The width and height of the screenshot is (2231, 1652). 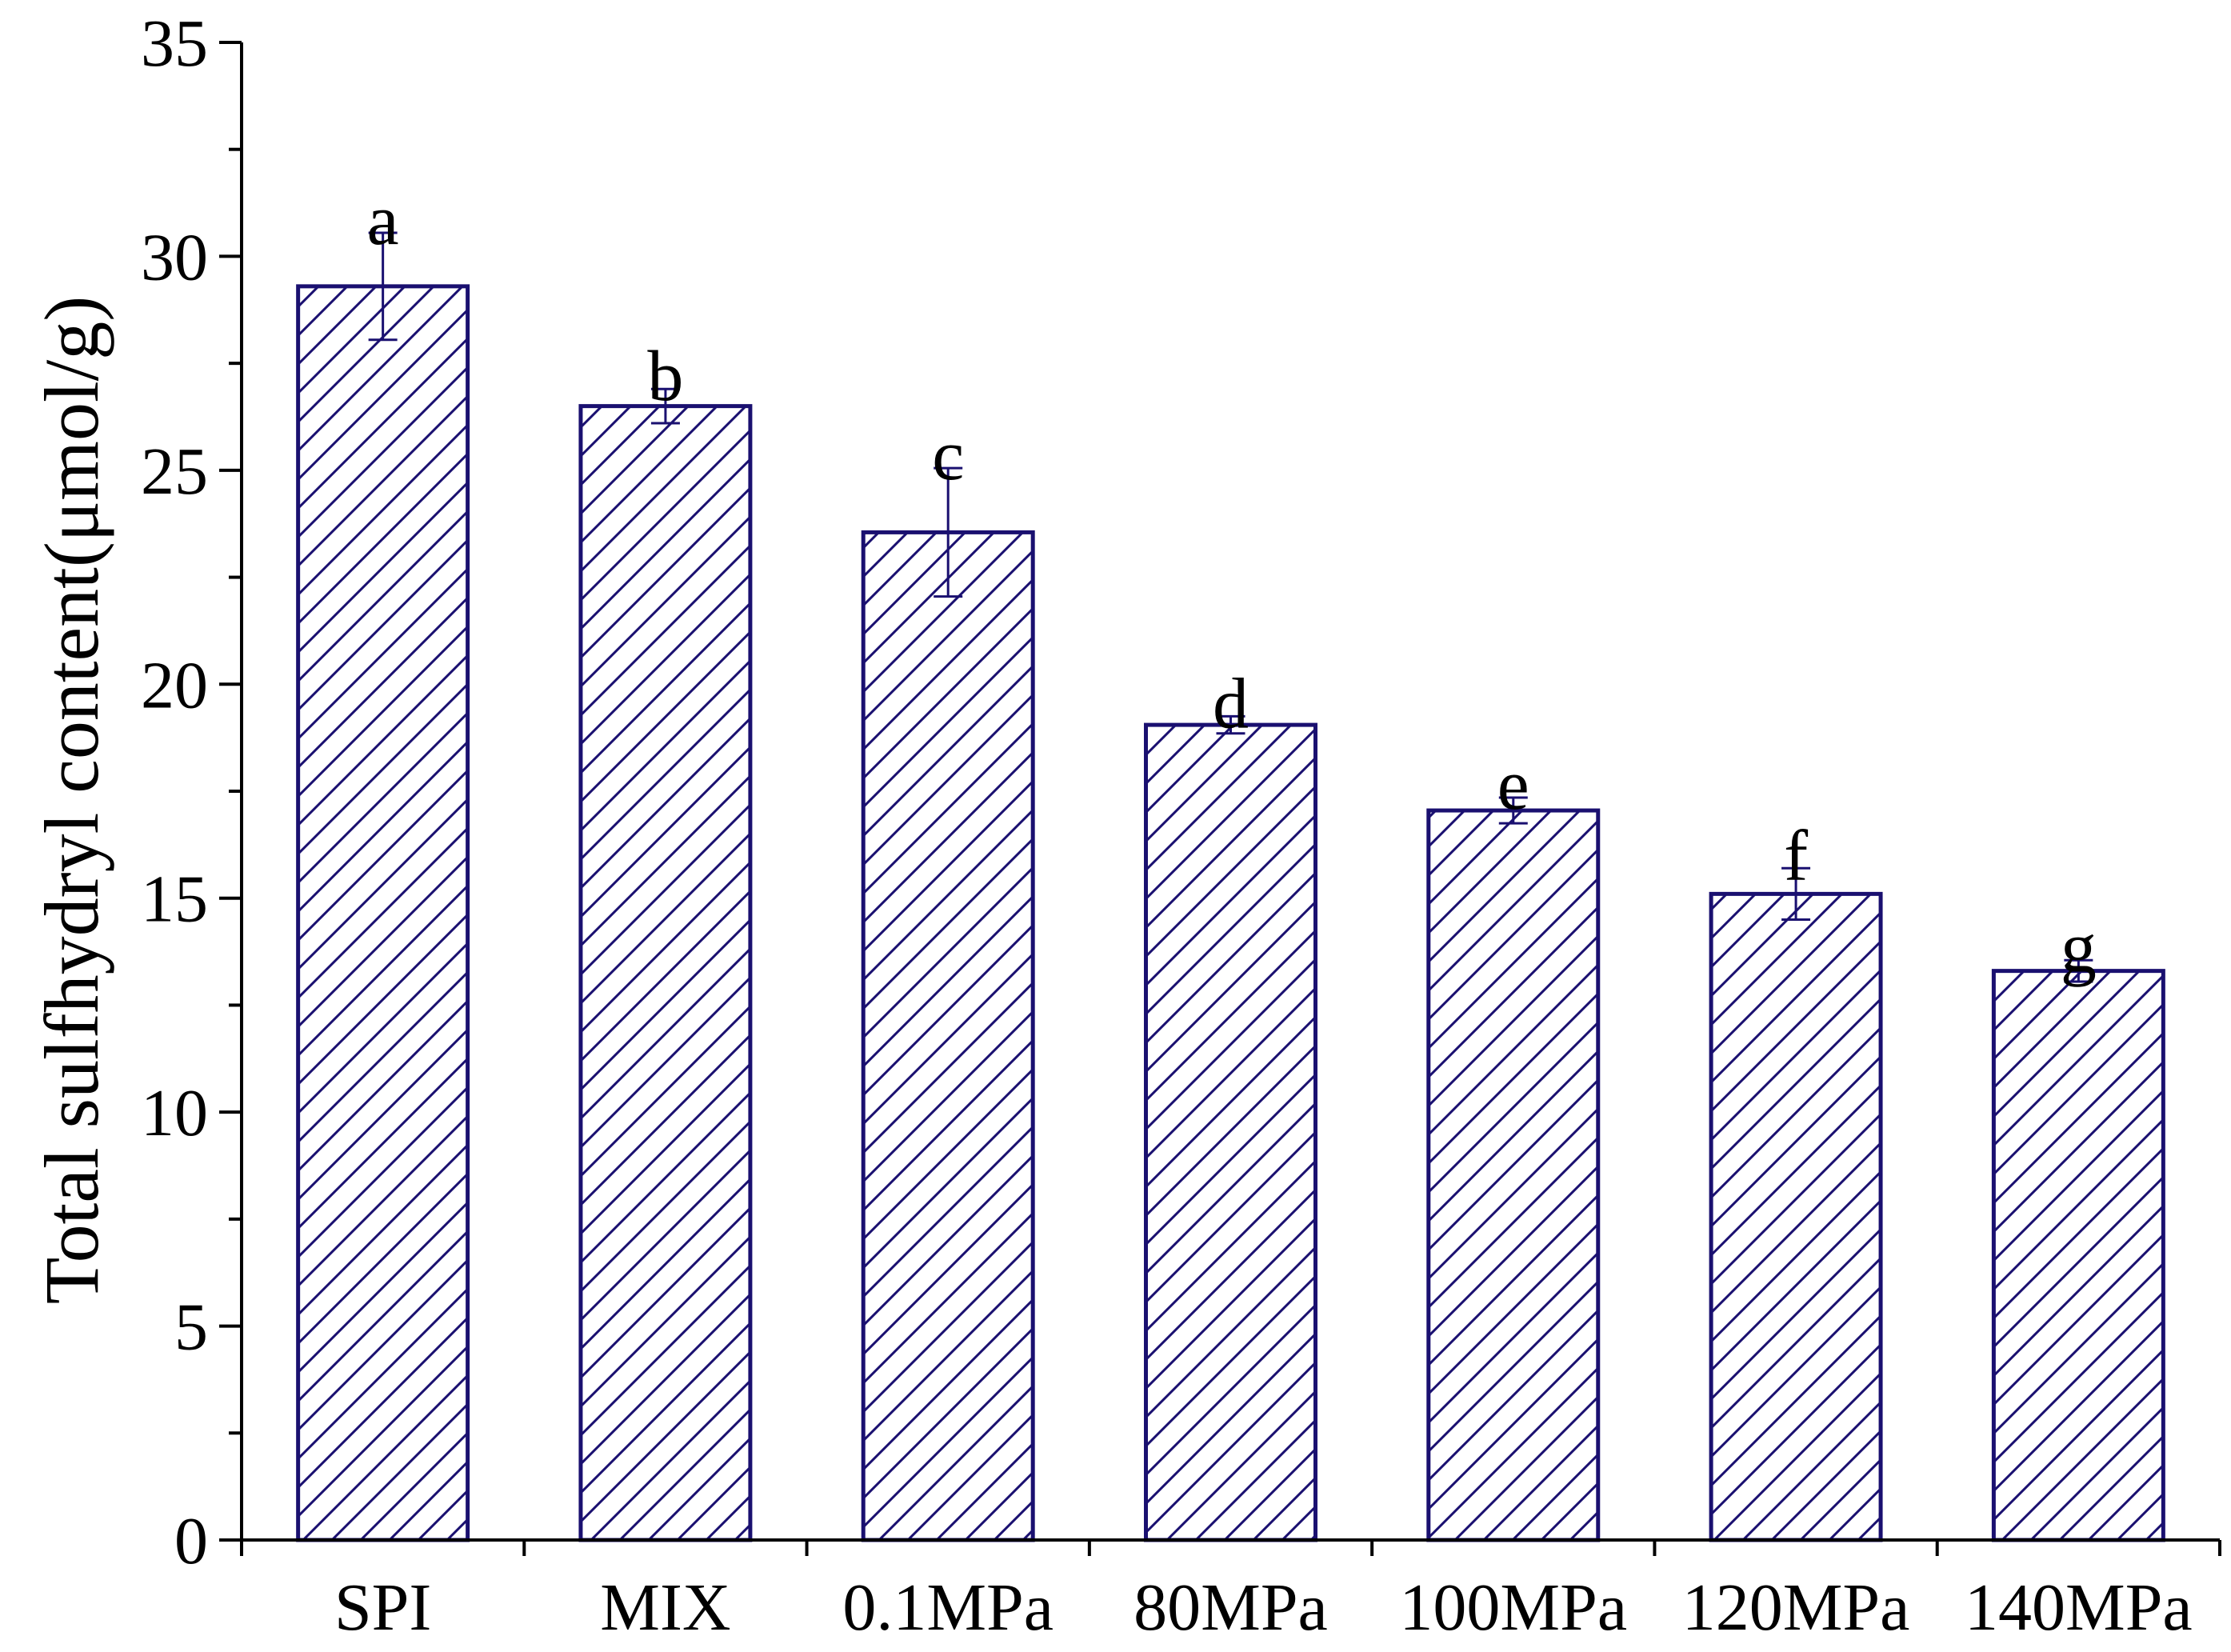 I want to click on x-tick-label: 120MPa, so click(x=1796, y=1607).